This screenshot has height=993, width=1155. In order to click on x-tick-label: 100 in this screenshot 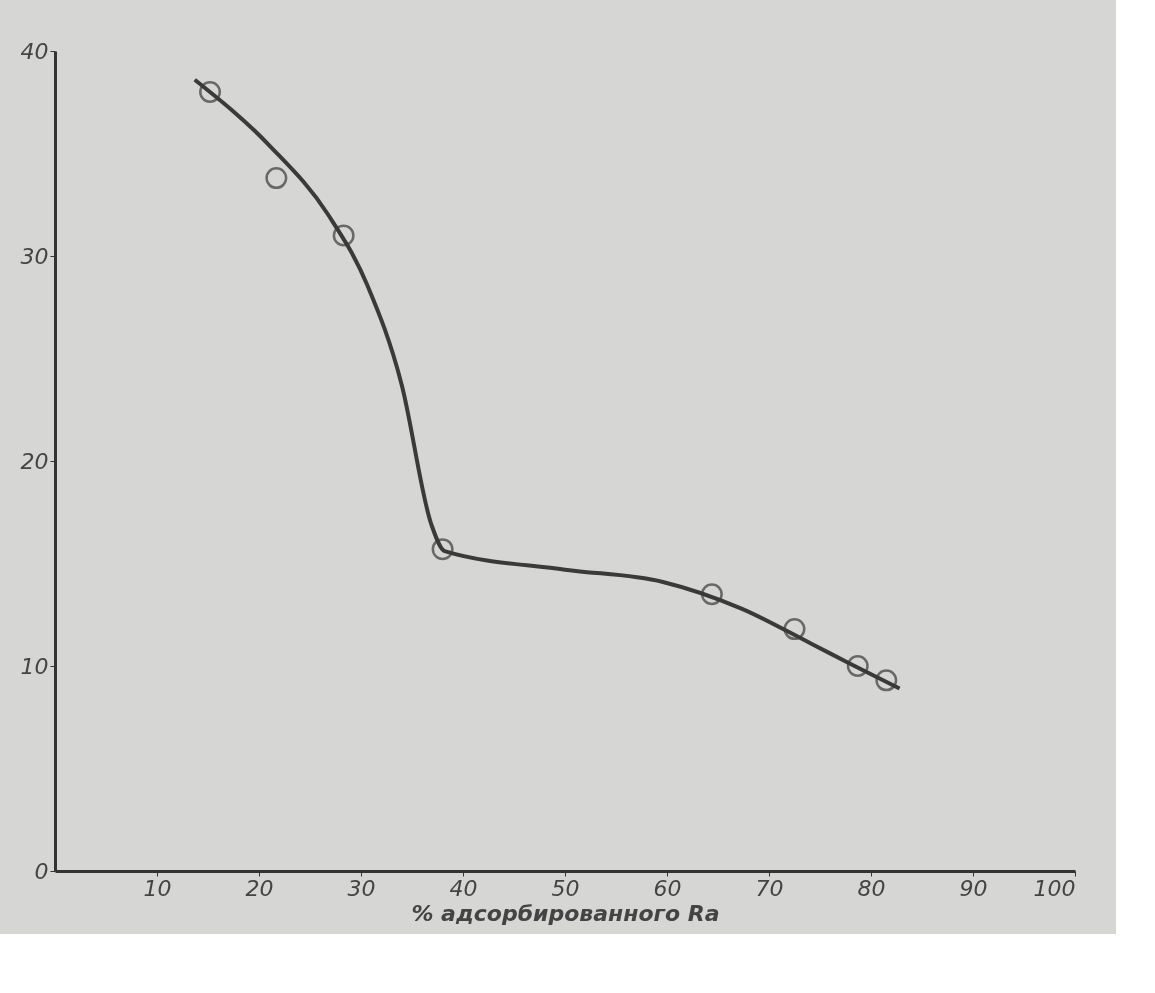, I will do `click(1054, 888)`.